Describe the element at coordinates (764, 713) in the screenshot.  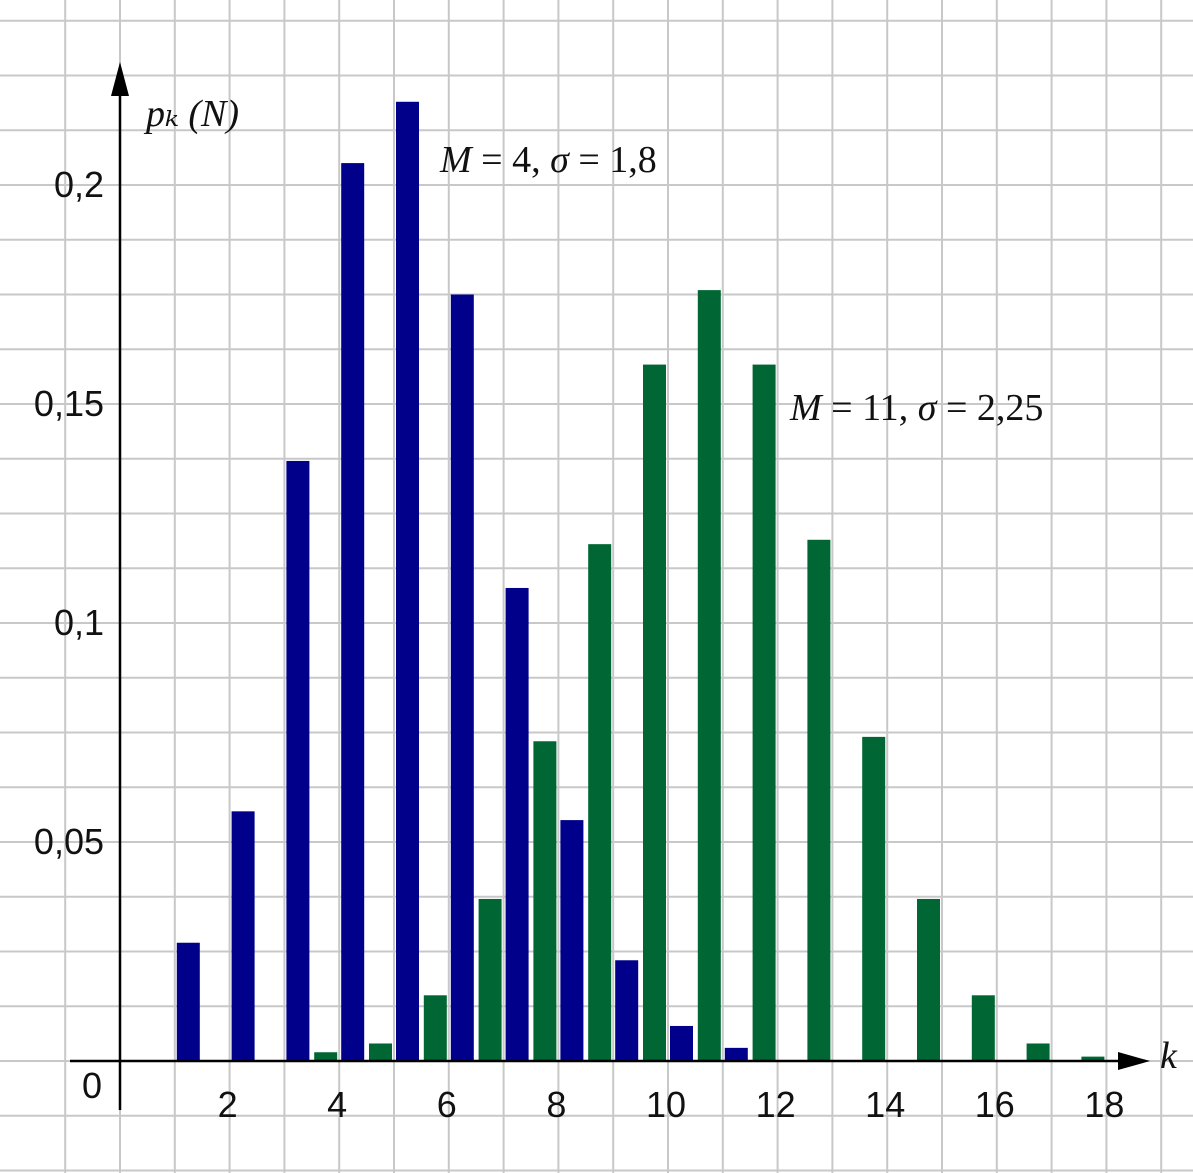
I see `bar-series-2-k12` at that location.